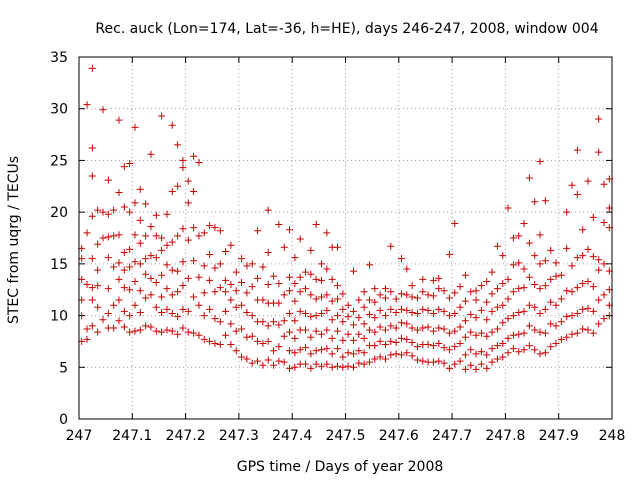 Image resolution: width=640 pixels, height=480 pixels. What do you see at coordinates (345, 436) in the screenshot?
I see `x-tick-label: 247.5` at bounding box center [345, 436].